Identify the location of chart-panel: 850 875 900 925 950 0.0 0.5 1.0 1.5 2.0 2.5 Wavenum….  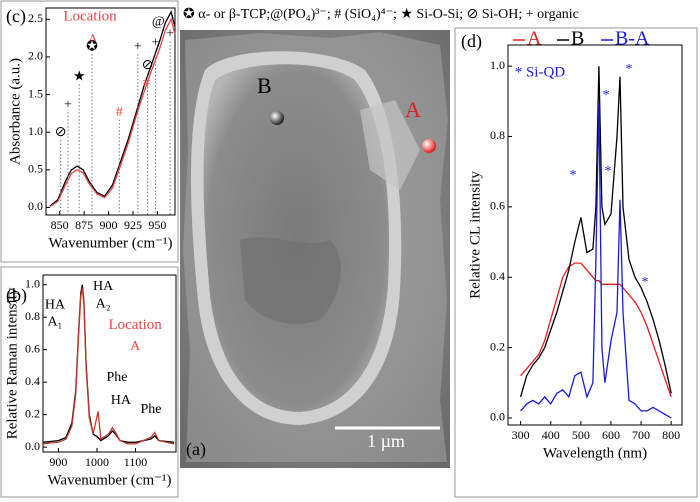
(89, 131).